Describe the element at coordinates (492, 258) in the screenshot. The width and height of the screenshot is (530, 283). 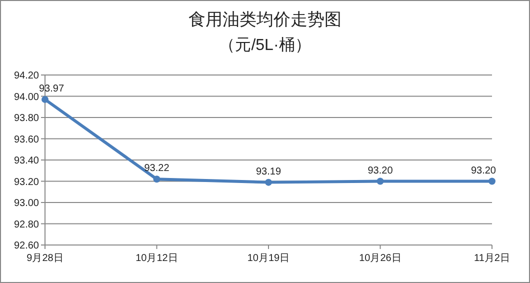
I see `x-tick-label: 11月2日` at that location.